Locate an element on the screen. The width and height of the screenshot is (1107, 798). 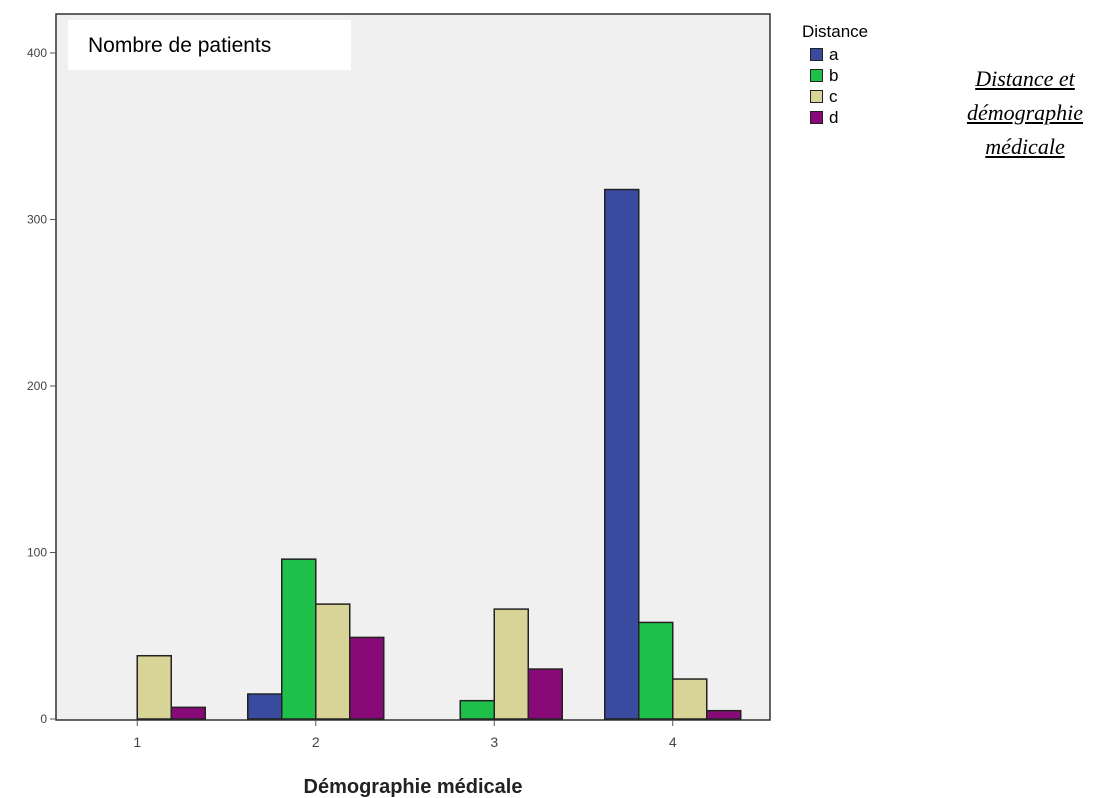
legend-item-c: c is located at coordinates (835, 96).